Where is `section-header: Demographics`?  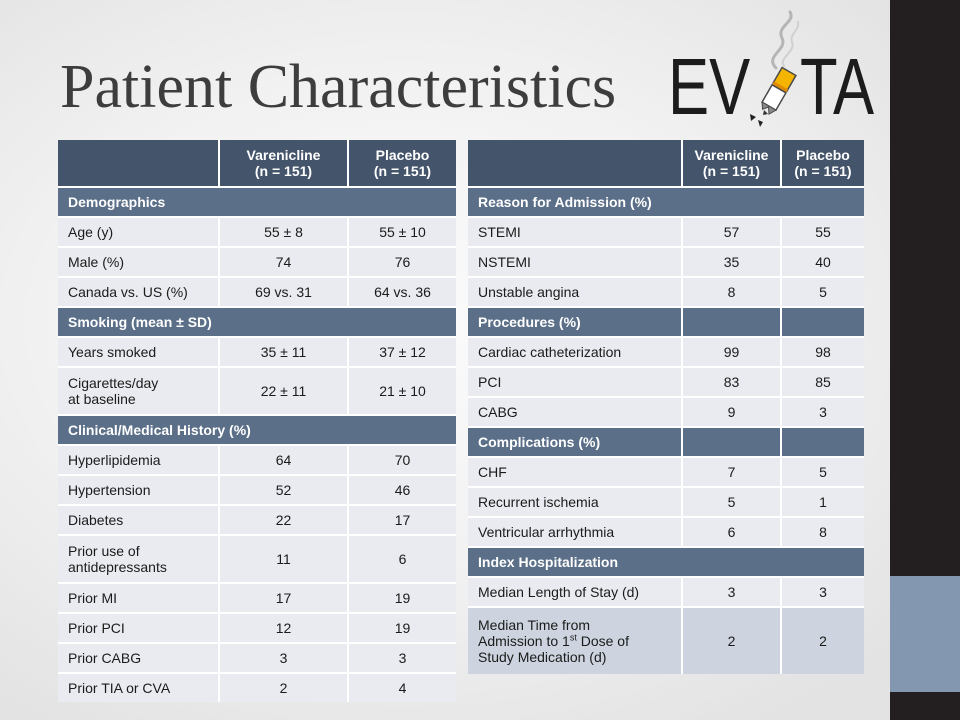
section-header: Demographics is located at coordinates (257, 202).